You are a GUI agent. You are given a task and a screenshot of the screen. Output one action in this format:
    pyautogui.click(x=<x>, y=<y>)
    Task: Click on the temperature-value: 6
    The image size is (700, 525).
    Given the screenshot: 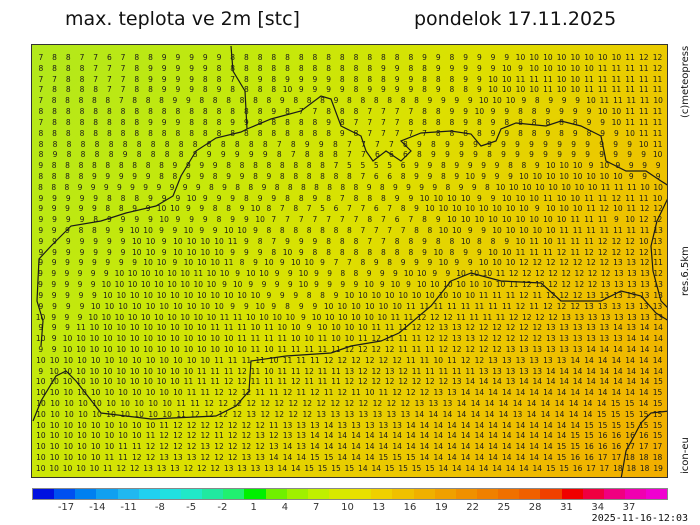 What is the action you would take?
    pyautogui.click(x=405, y=155)
    